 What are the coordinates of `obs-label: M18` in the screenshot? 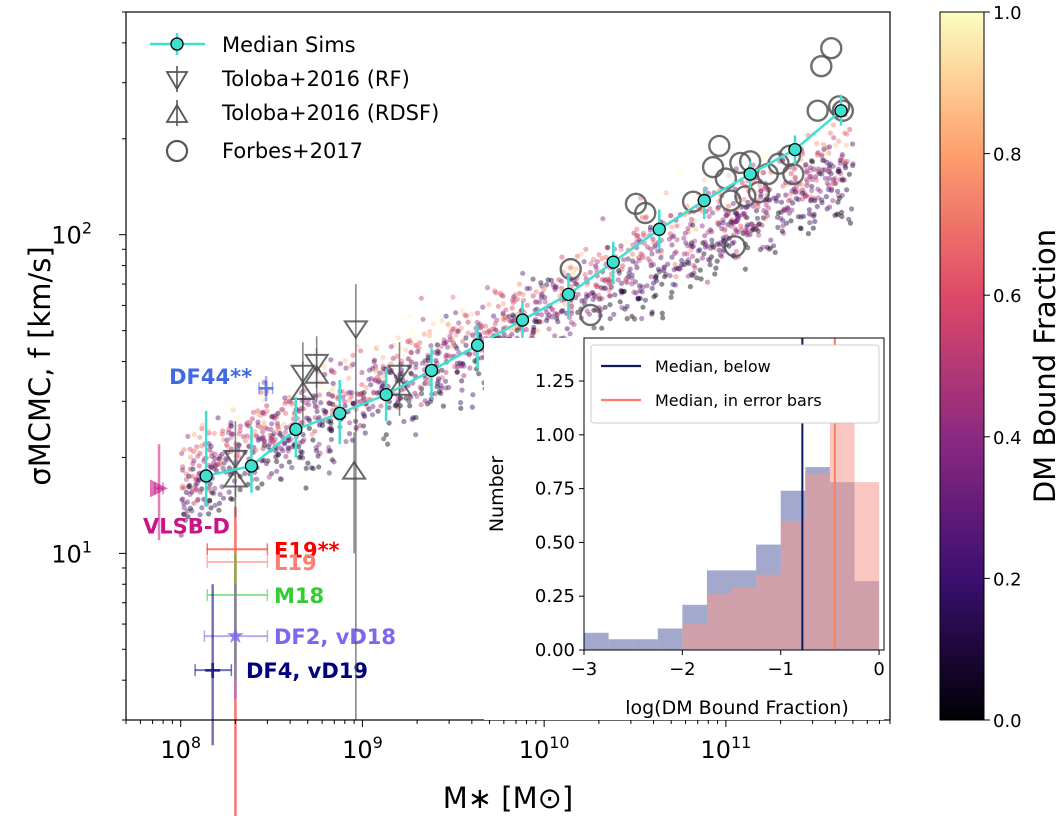 It's located at (299, 596).